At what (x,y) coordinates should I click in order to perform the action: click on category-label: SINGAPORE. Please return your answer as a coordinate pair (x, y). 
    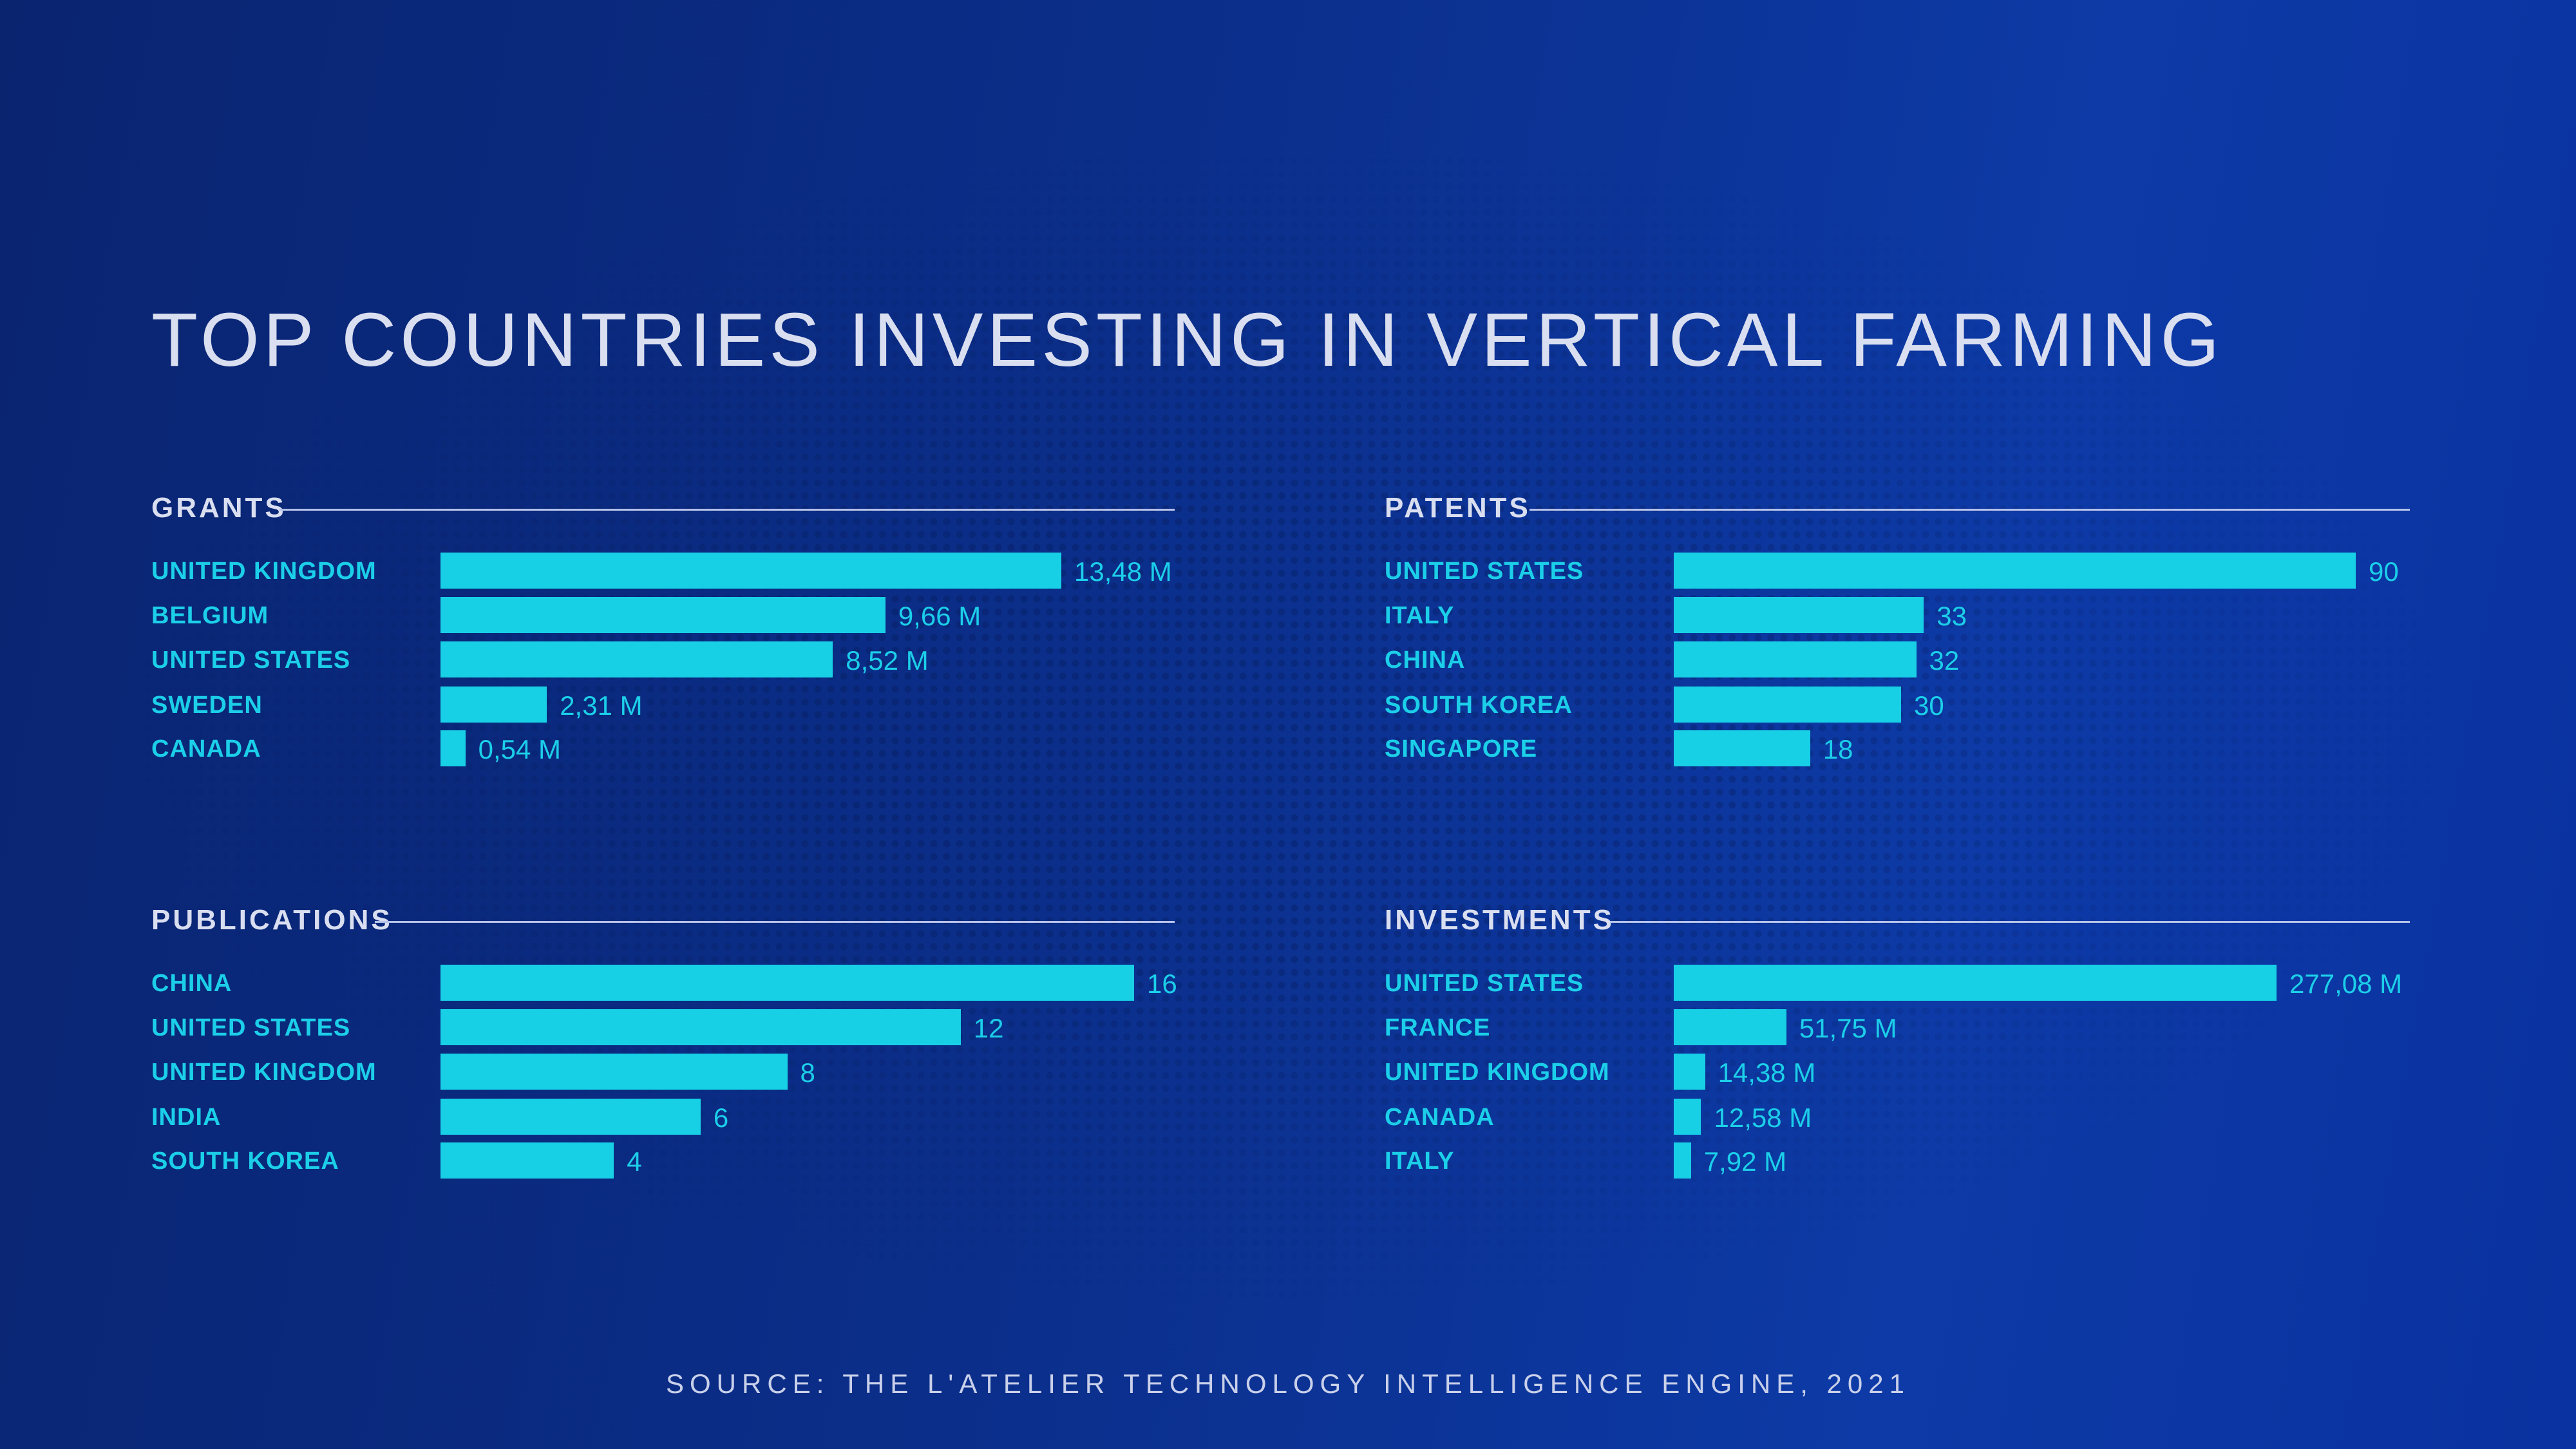
    Looking at the image, I should click on (1461, 749).